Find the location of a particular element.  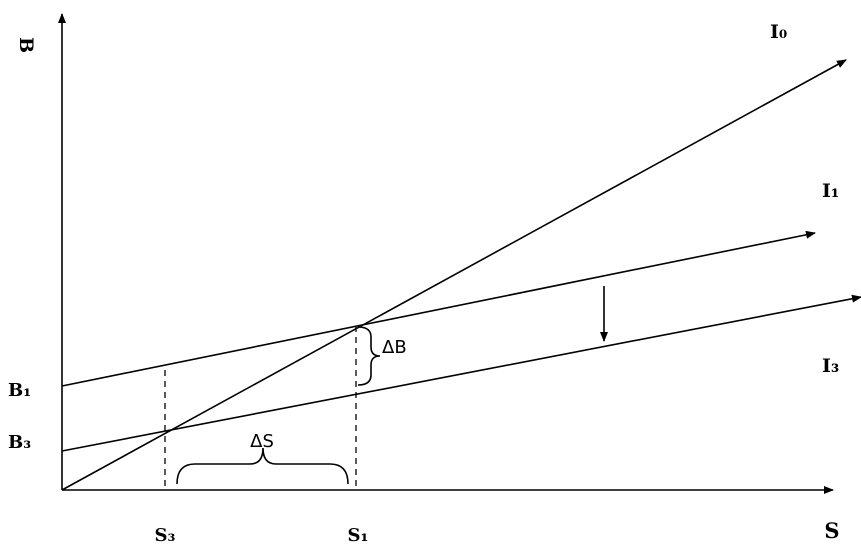

y-axis-label: B is located at coordinates (26, 45).